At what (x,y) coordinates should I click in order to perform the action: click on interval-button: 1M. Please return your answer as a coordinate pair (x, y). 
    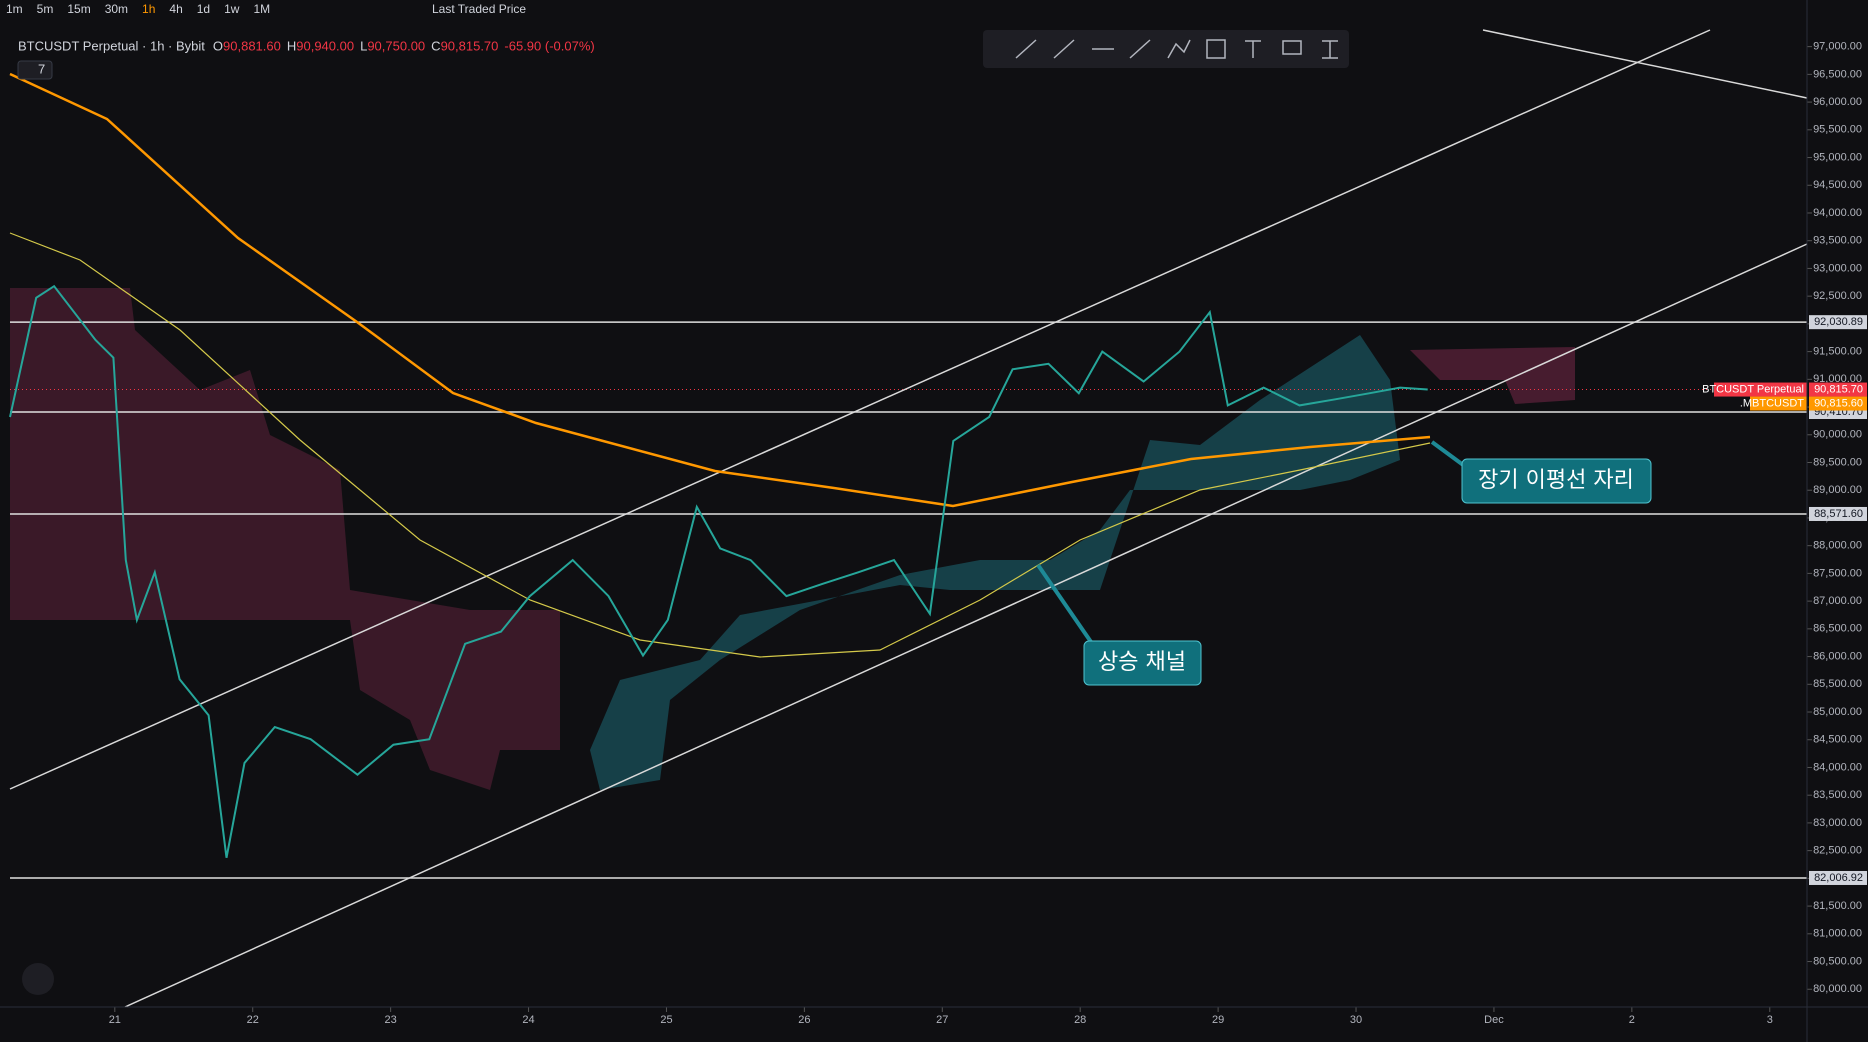
    Looking at the image, I should click on (261, 9).